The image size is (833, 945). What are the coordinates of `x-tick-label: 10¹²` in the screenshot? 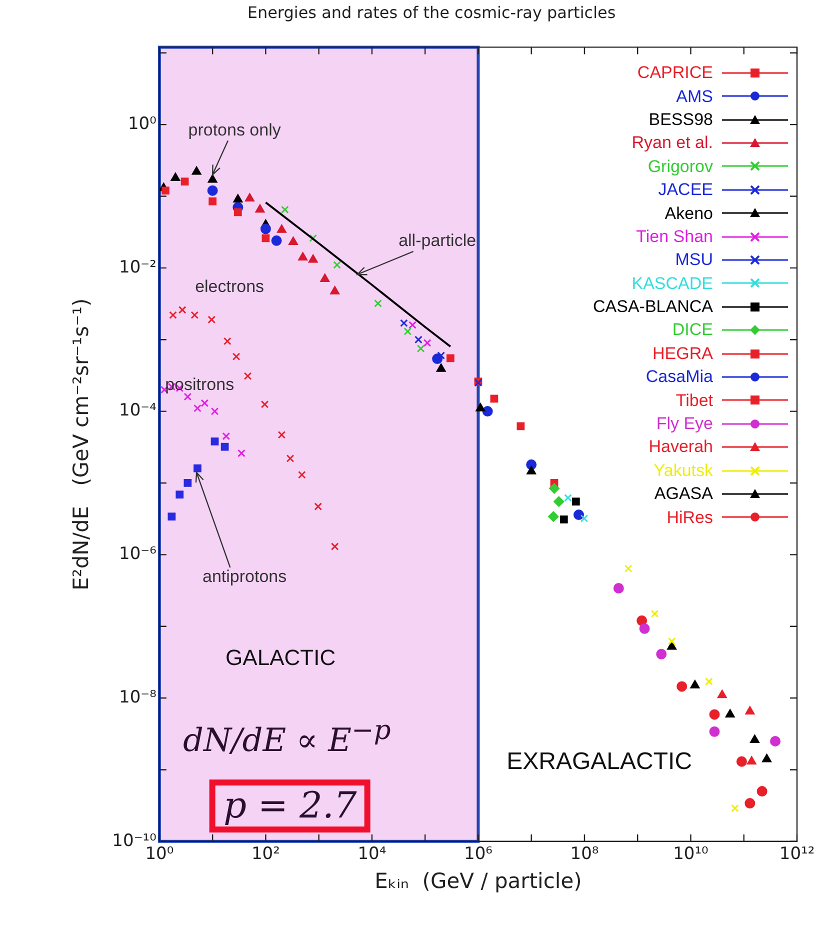 It's located at (797, 854).